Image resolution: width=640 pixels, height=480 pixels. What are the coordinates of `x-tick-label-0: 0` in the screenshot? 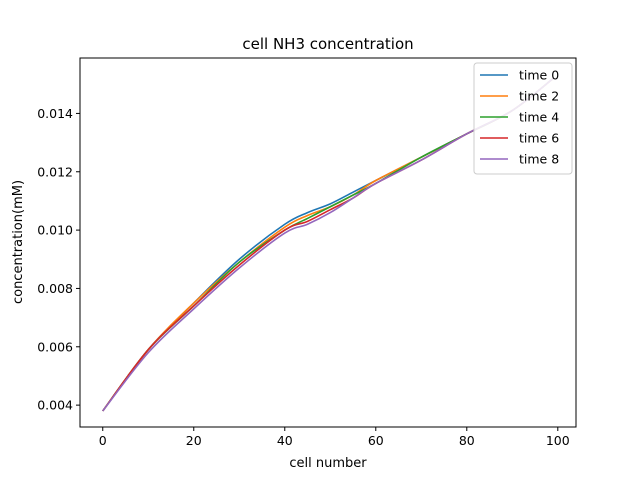 It's located at (103, 440).